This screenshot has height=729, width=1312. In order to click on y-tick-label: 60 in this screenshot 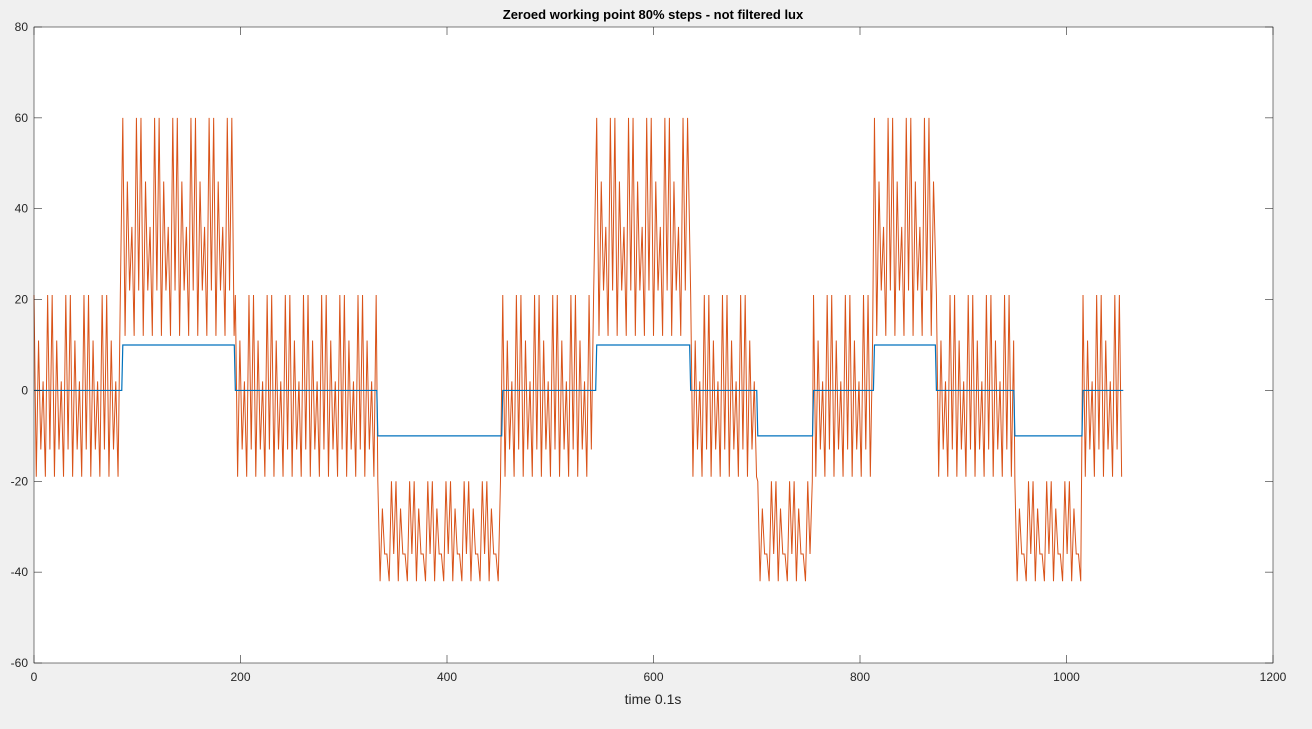, I will do `click(22, 118)`.